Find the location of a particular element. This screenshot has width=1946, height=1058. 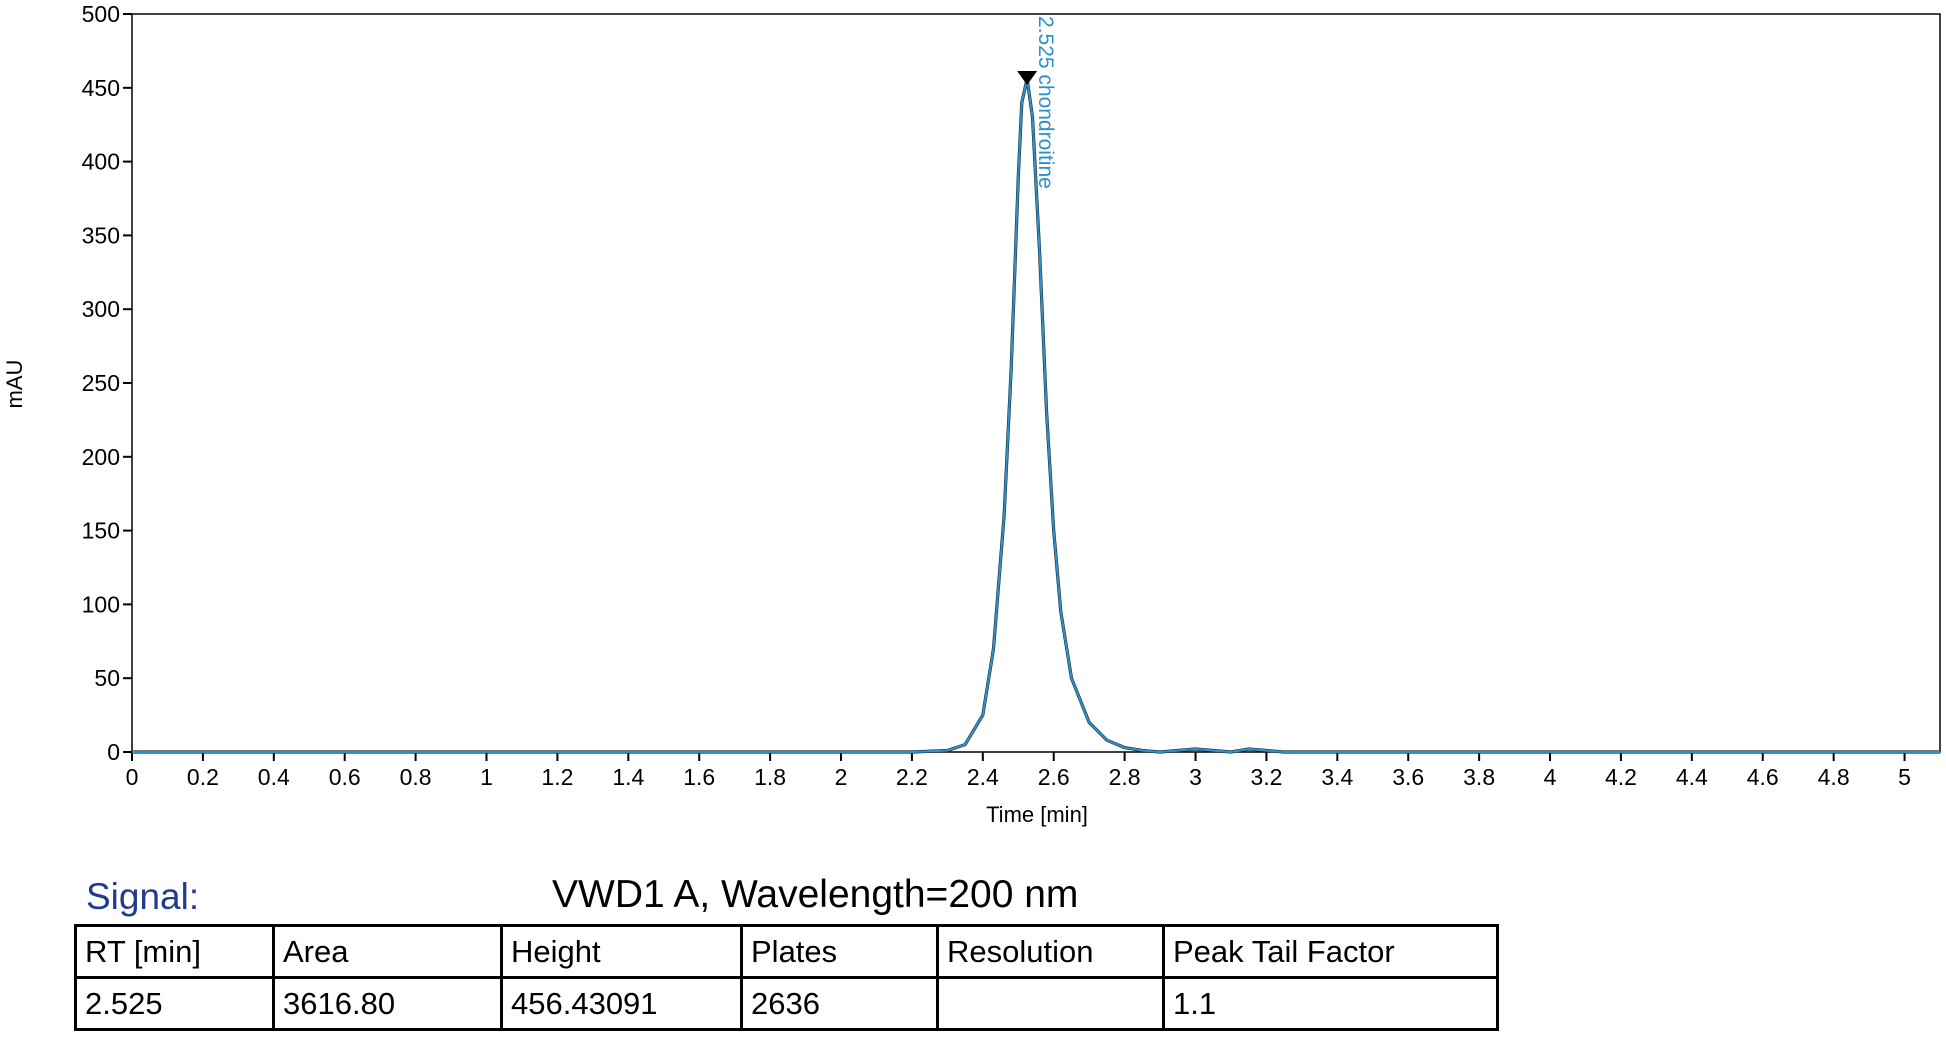

x-axis-label: Time [min] is located at coordinates (1037, 814).